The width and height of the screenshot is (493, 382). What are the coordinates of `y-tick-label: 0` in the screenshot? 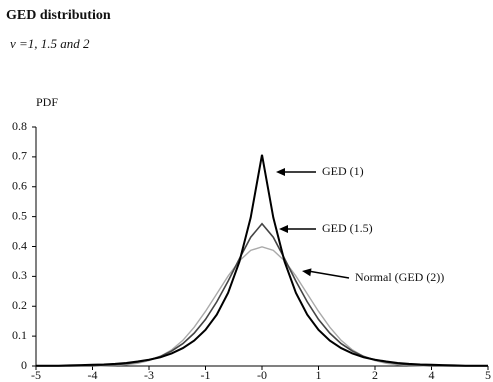 It's located at (24, 365).